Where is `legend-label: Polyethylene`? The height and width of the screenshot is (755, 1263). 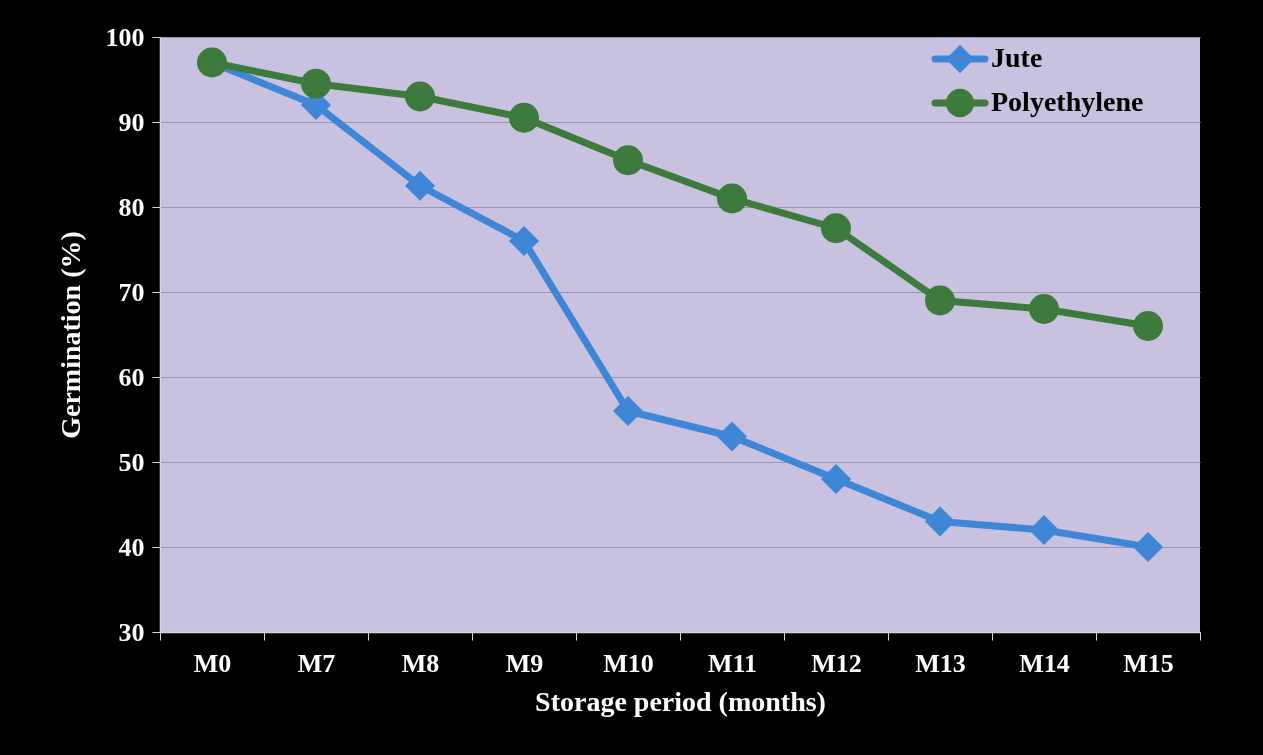
legend-label: Polyethylene is located at coordinates (1067, 101).